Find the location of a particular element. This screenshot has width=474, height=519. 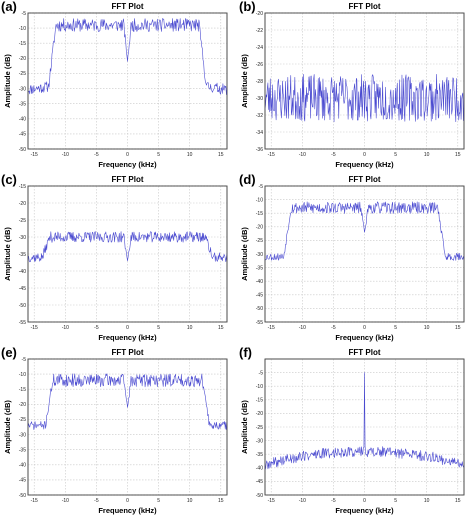

panel-letter: (d) is located at coordinates (247, 179).